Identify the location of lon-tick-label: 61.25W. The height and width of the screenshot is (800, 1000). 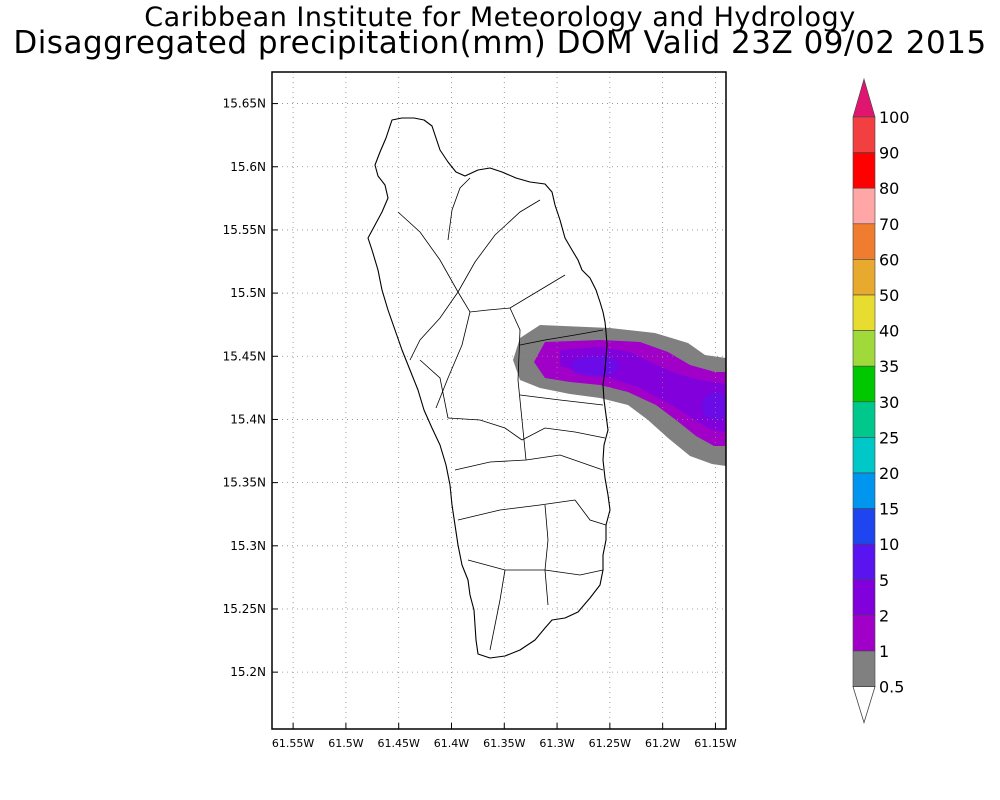
(610, 743).